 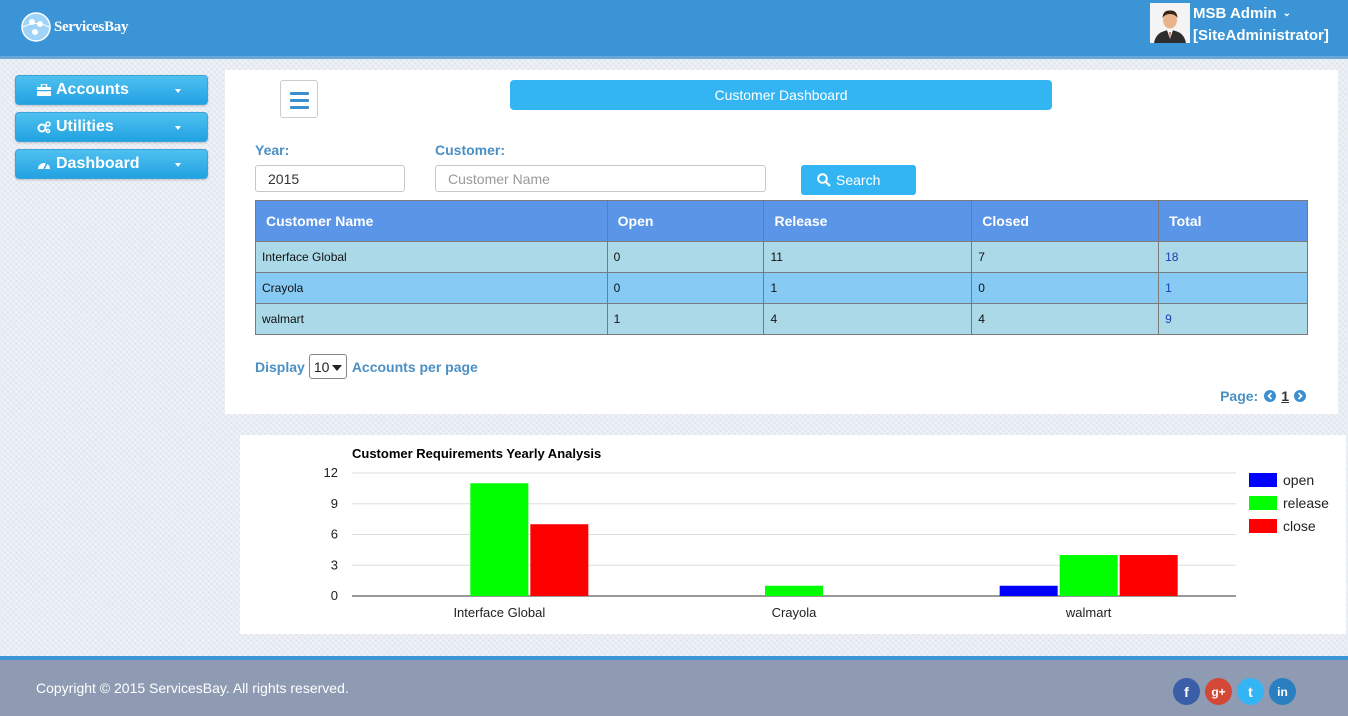 I want to click on cell-open: 1, so click(x=685, y=319).